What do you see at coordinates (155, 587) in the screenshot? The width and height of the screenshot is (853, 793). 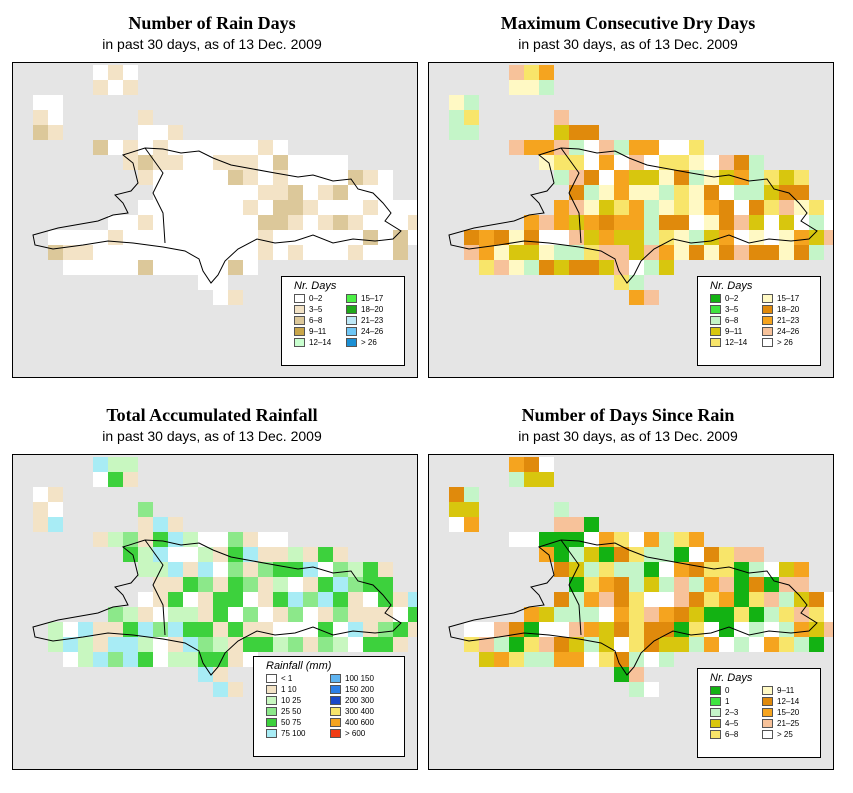 I see `country-border` at bounding box center [155, 587].